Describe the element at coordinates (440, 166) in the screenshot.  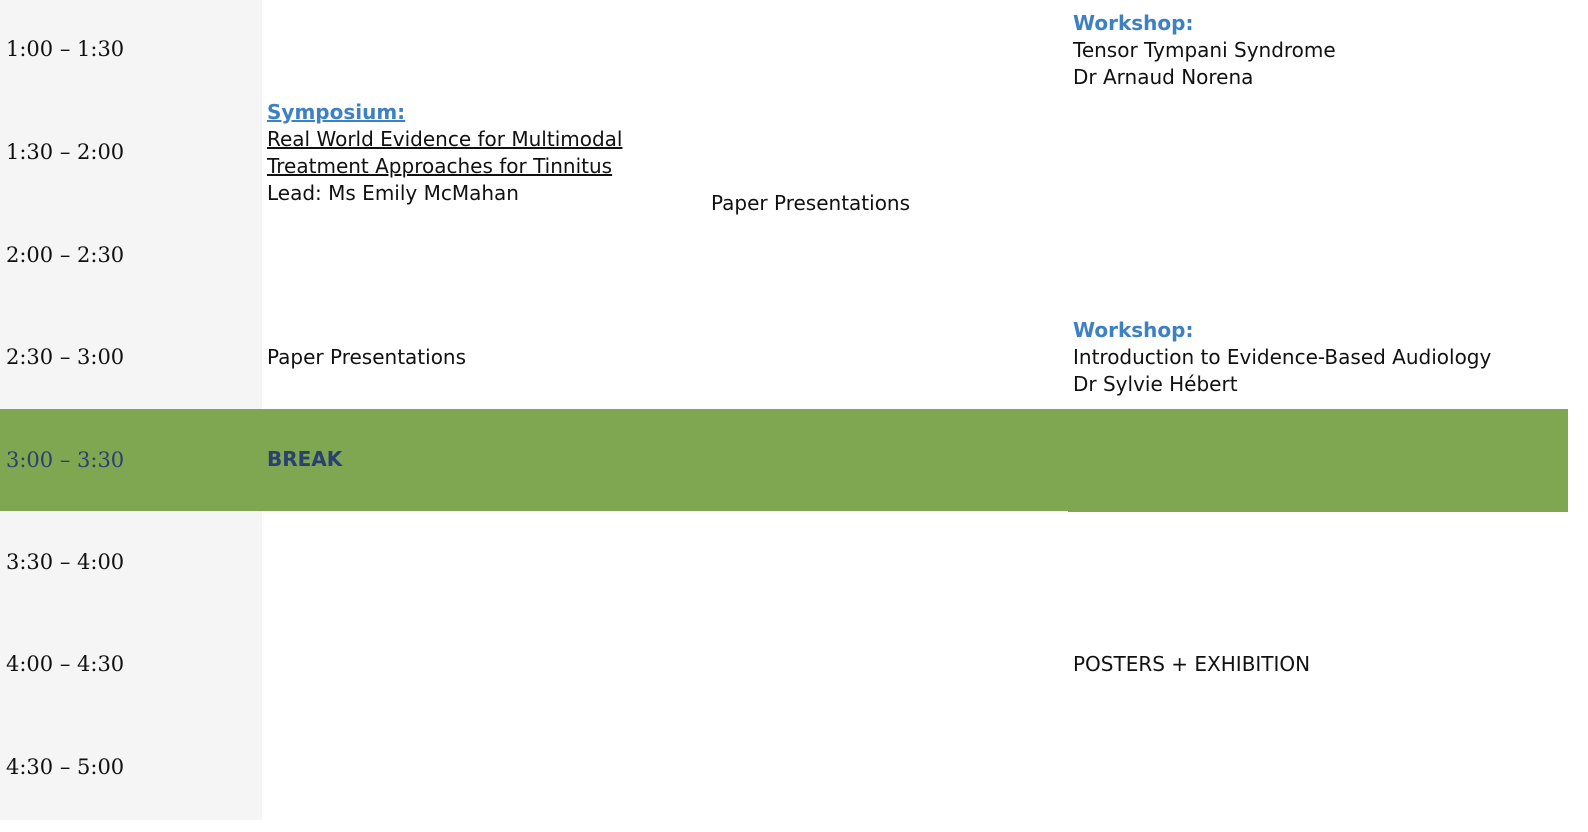
I see `symposium-title-line2: Treatment Approaches for Tinnitus` at that location.